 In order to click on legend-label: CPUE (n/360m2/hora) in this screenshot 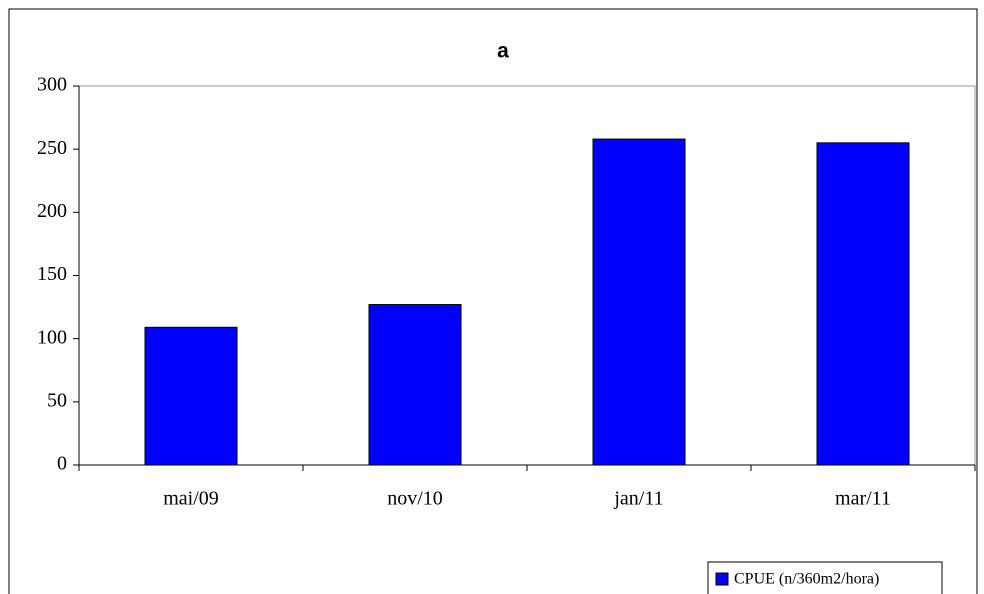, I will do `click(806, 579)`.